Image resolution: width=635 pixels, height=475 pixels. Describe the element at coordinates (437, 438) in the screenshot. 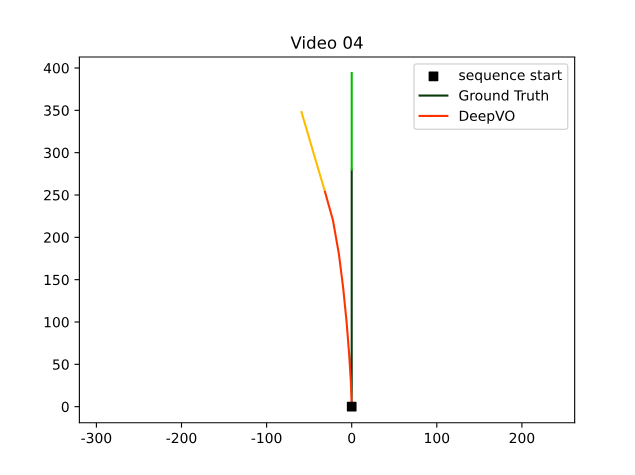

I see `x-tick-label: 100` at that location.